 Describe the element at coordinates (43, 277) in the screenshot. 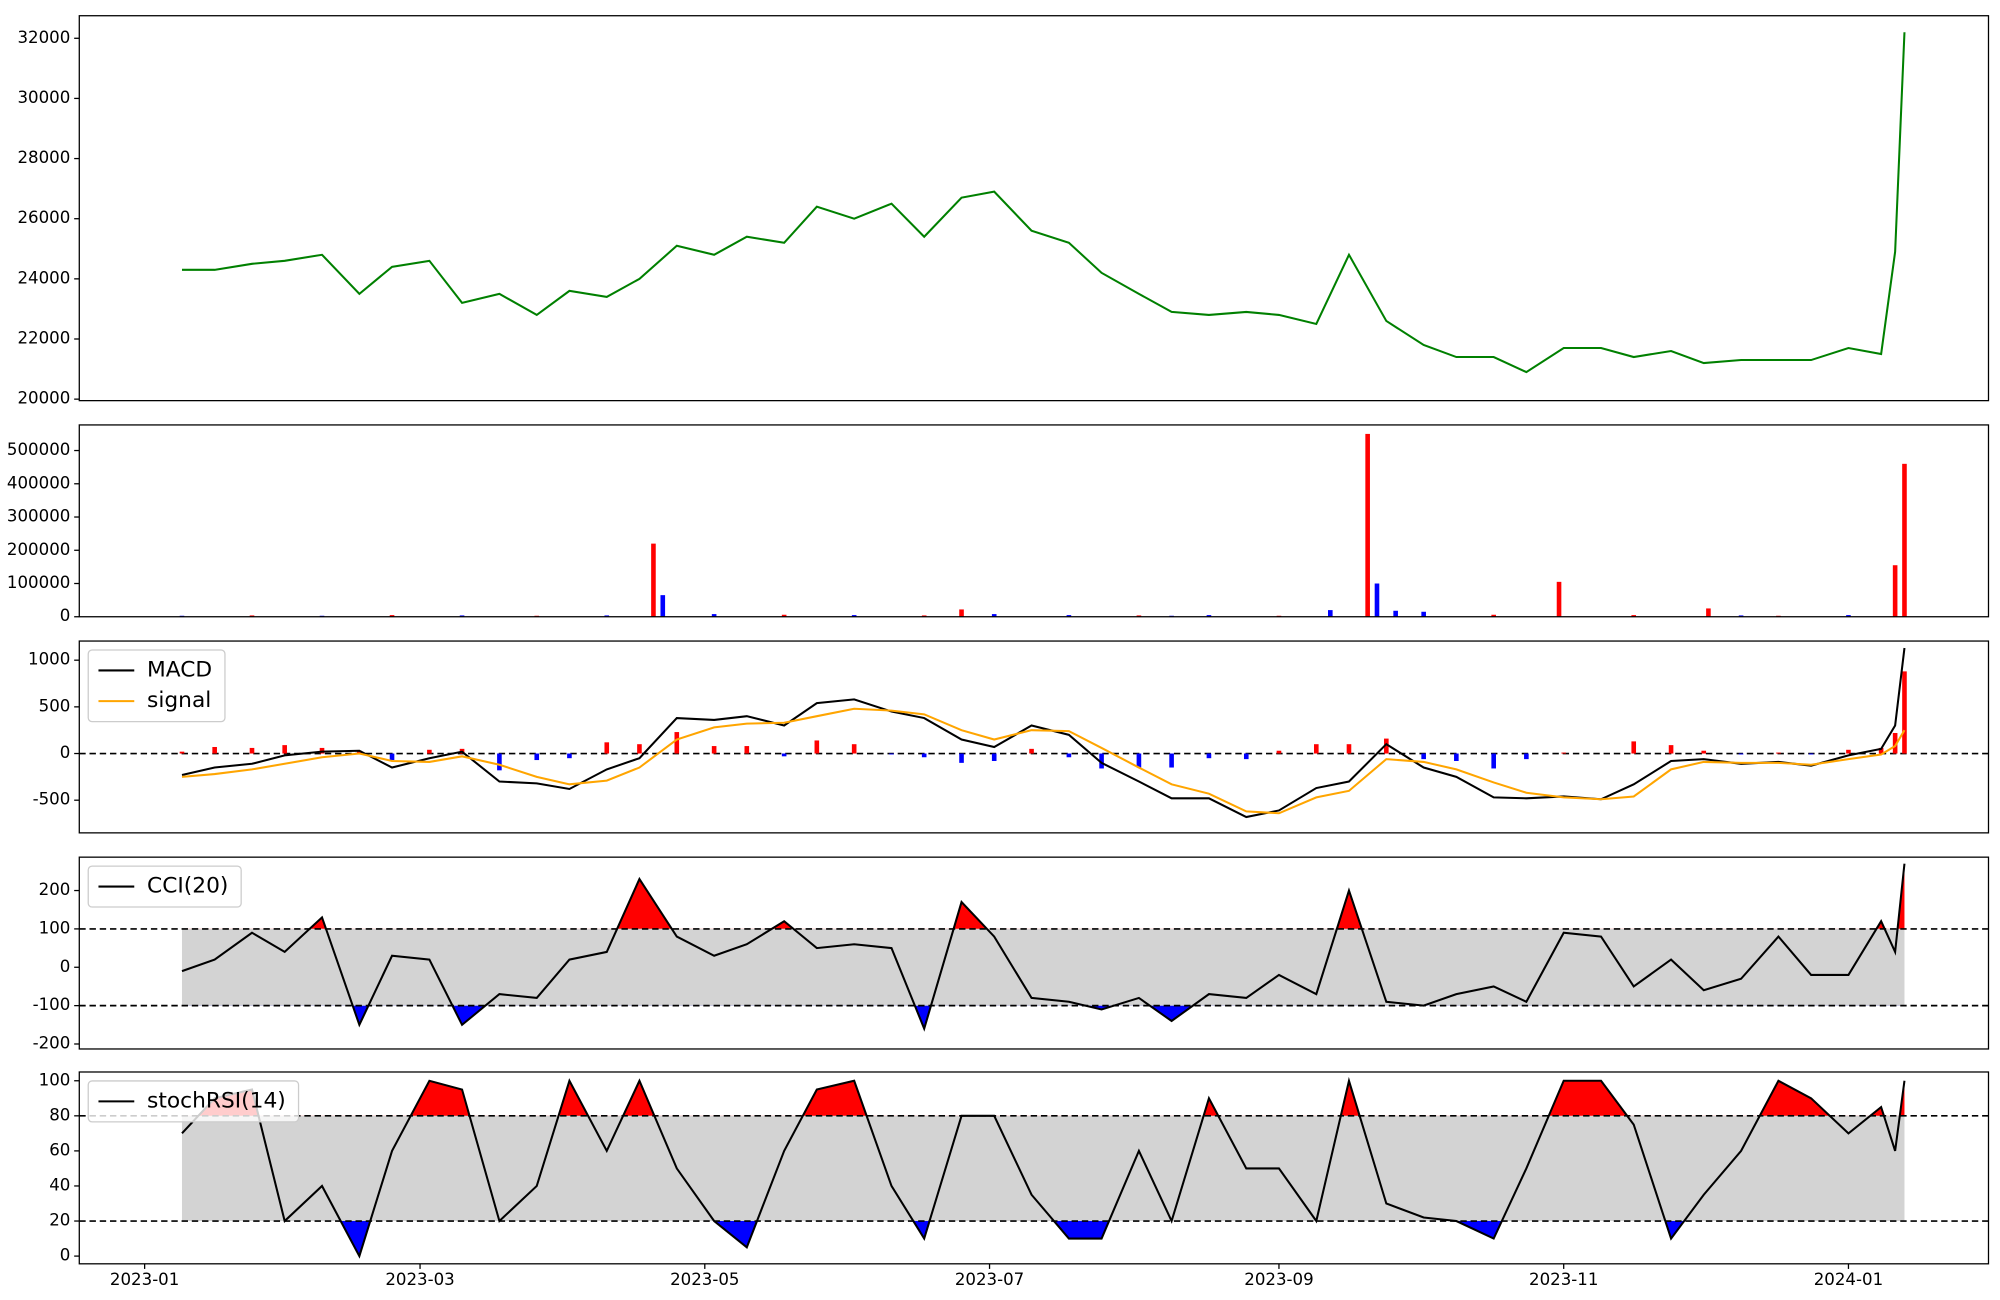

I see `y-tick-label: 24000` at that location.